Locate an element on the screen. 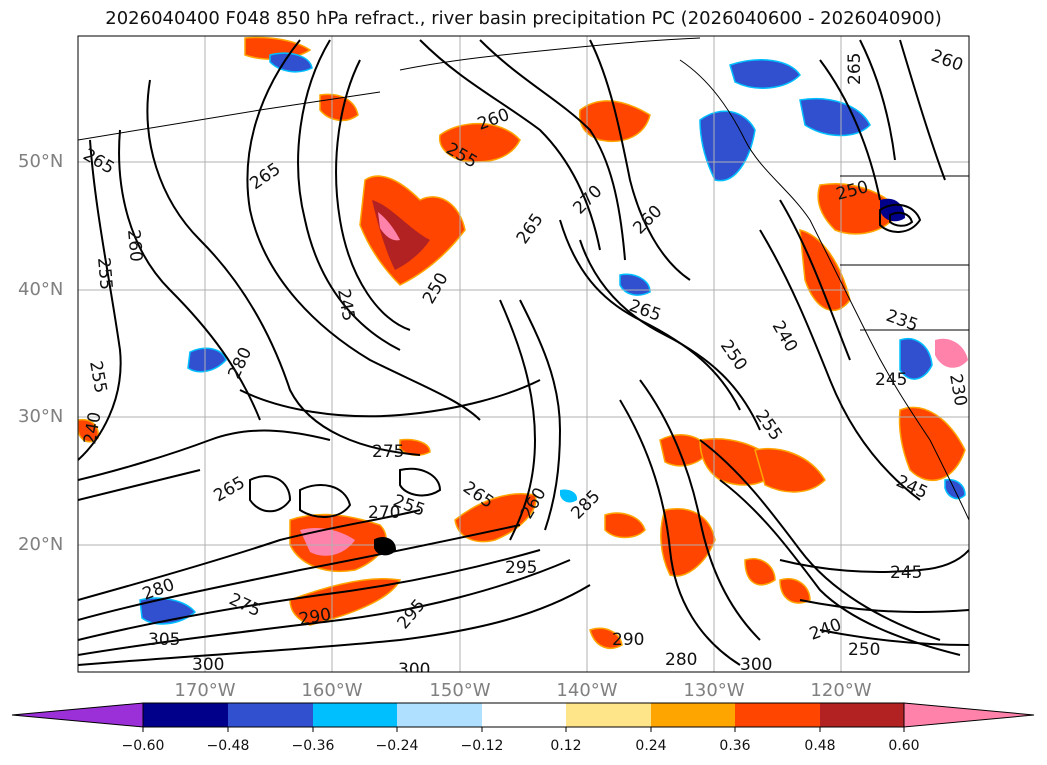 This screenshot has width=1047, height=765. precip-area-subtropics is located at coordinates (495, 518).